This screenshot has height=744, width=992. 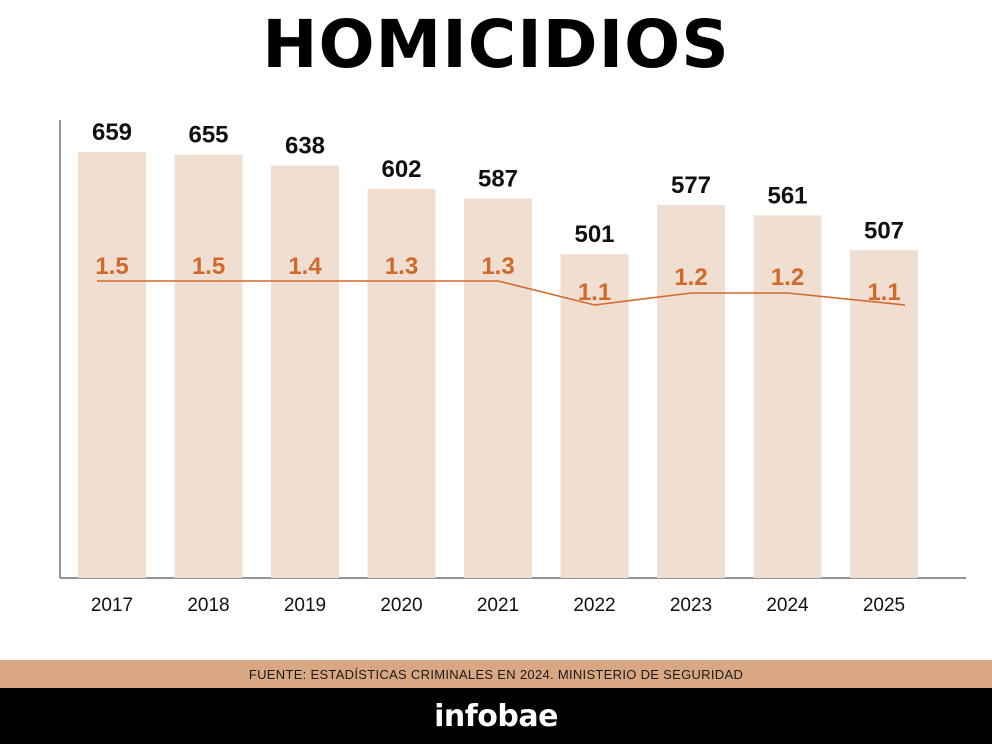 I want to click on bar-value-label: 587, so click(x=498, y=179).